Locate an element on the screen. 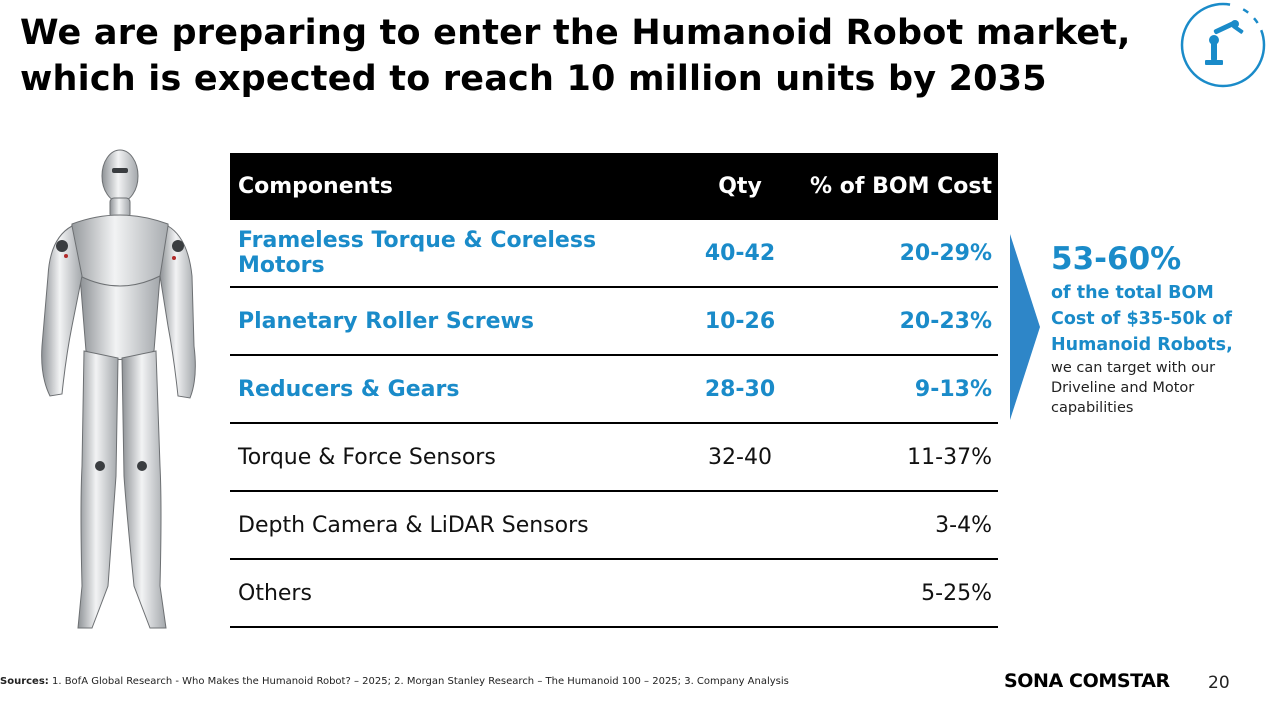 This screenshot has height=712, width=1269. cell-bom: 11-37% is located at coordinates (949, 457).